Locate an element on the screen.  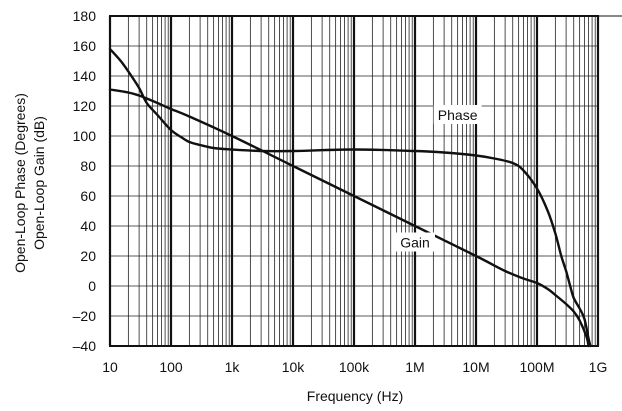
y-axis-title-phase: Open-Loop Phase (Degrees) is located at coordinates (20, 183).